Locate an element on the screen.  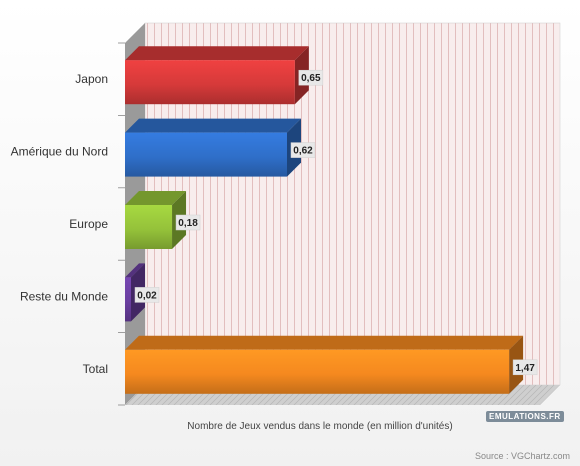
value-label: 1,47 is located at coordinates (525, 367).